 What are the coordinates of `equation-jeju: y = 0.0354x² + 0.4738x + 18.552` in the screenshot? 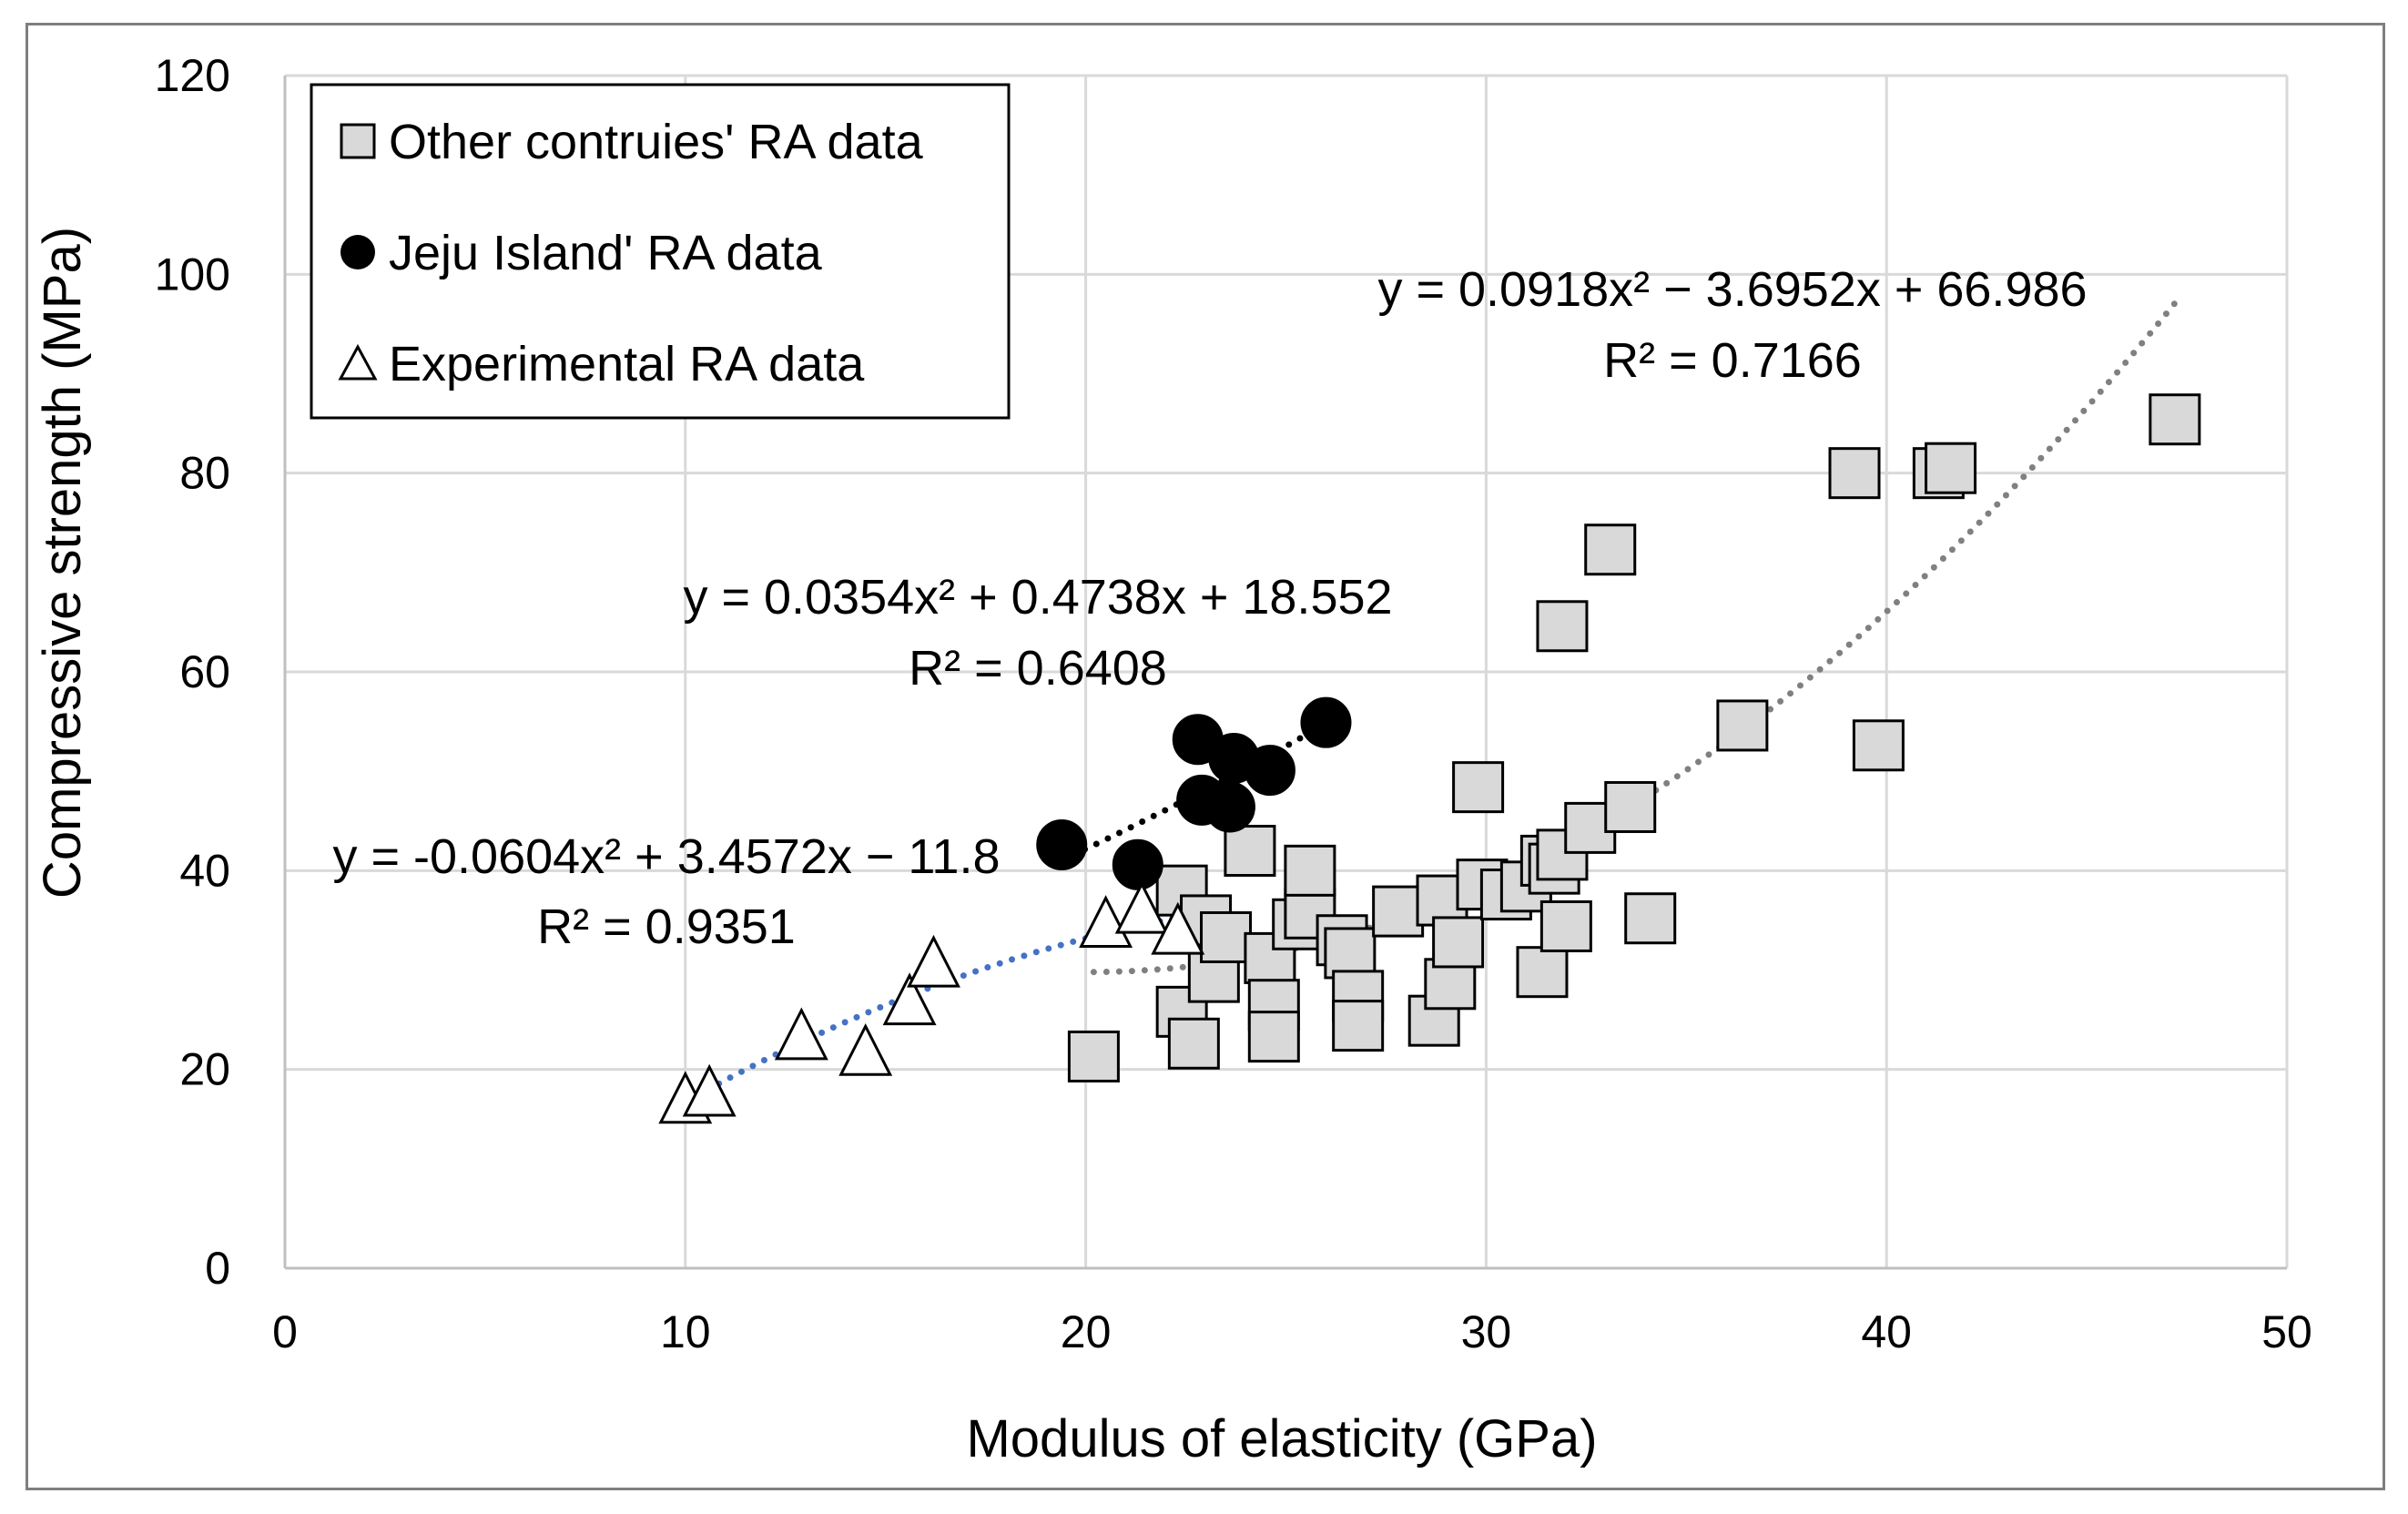 It's located at (1038, 597).